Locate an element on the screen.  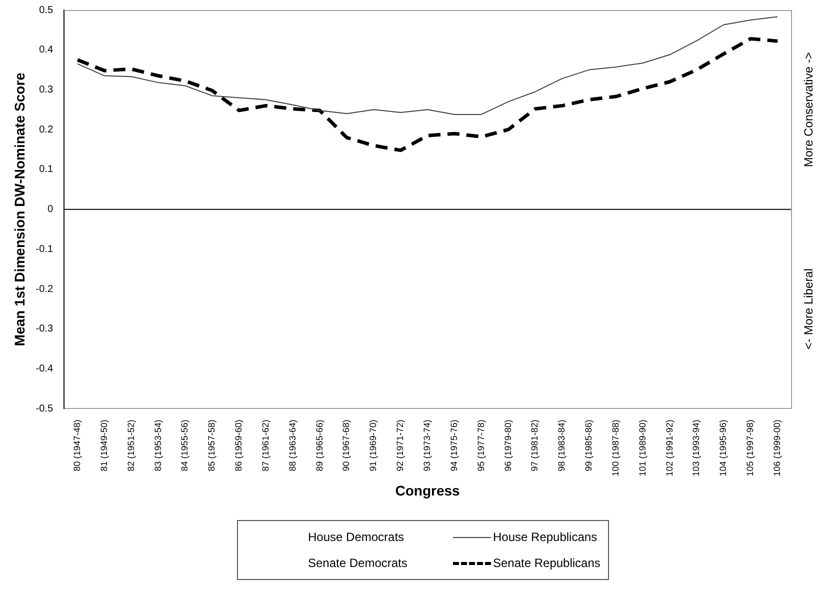
x-tick-label: 81 (1949-50) is located at coordinates (103, 446).